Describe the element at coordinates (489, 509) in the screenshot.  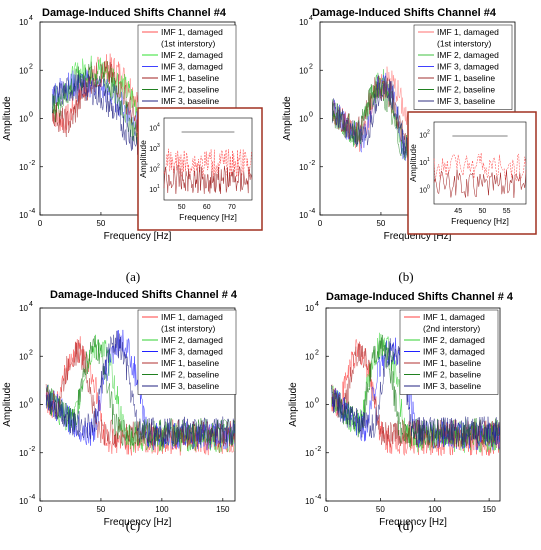
I see `x-tick-label: 150` at that location.